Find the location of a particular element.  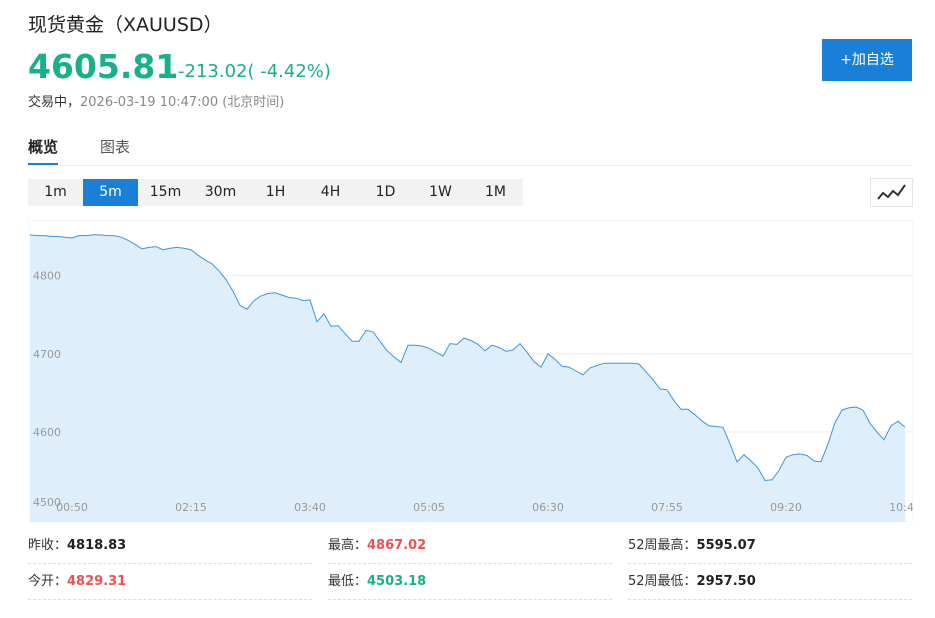

x-tick-label: 09:20 is located at coordinates (786, 507).